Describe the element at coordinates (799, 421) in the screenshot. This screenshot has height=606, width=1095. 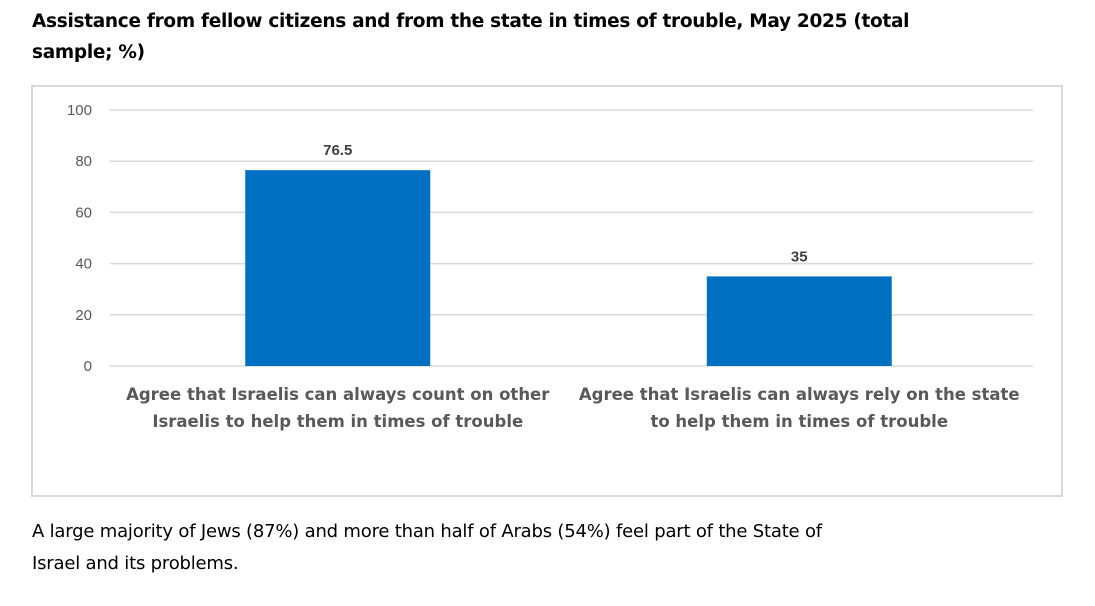
I see `category-label: to help them in times of trouble` at that location.